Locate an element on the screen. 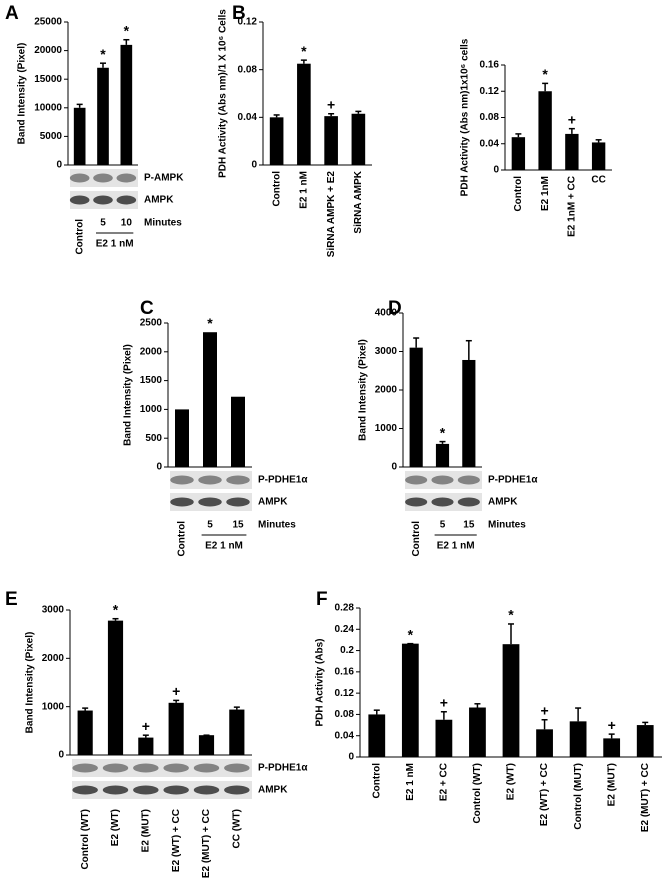  x-tick-label: SiRNA AMPK is located at coordinates (358, 201).